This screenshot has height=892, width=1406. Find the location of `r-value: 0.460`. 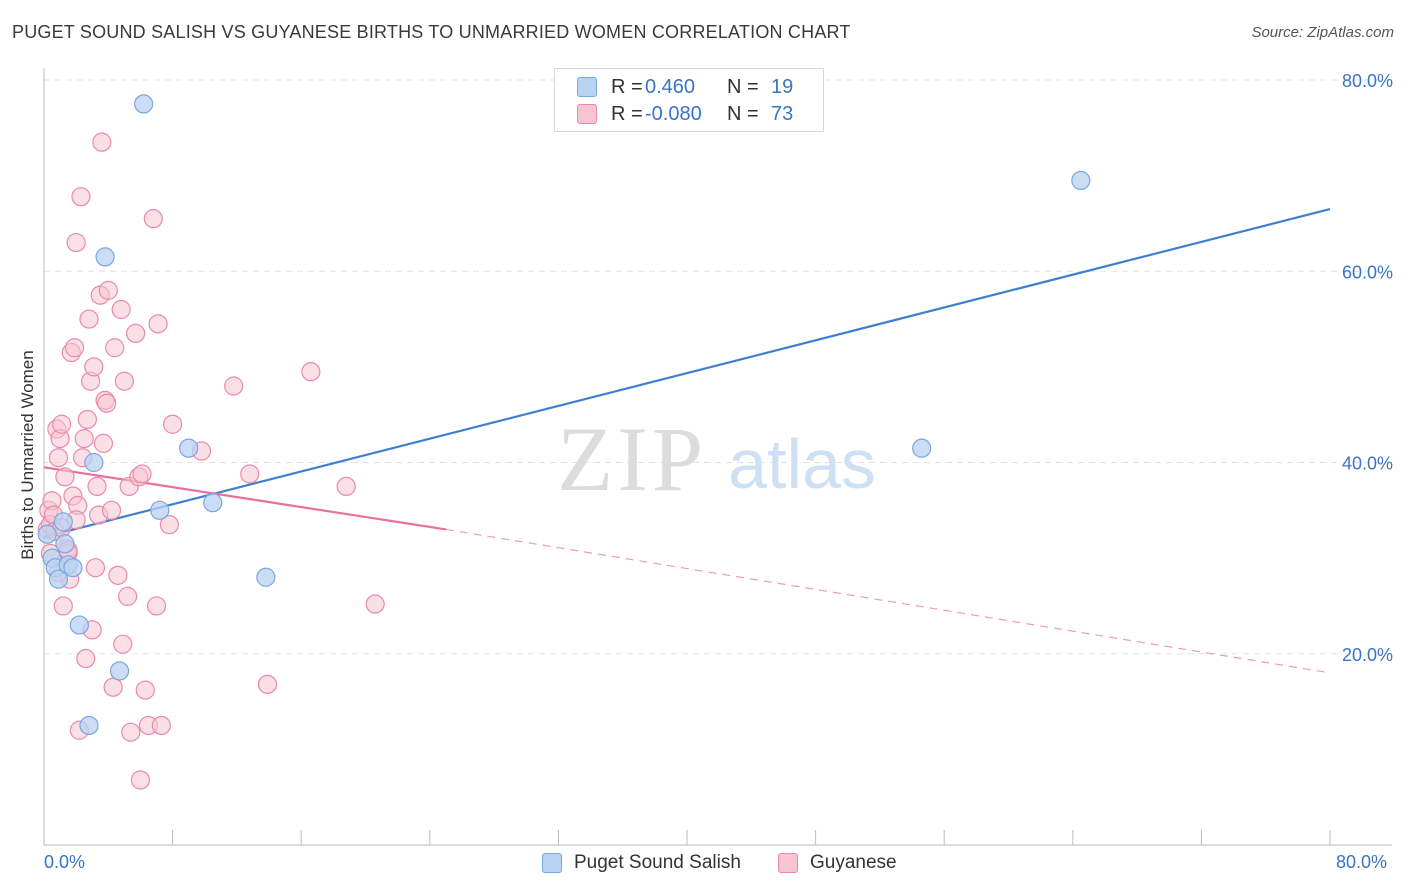

r-value: 0.460 is located at coordinates (670, 86).